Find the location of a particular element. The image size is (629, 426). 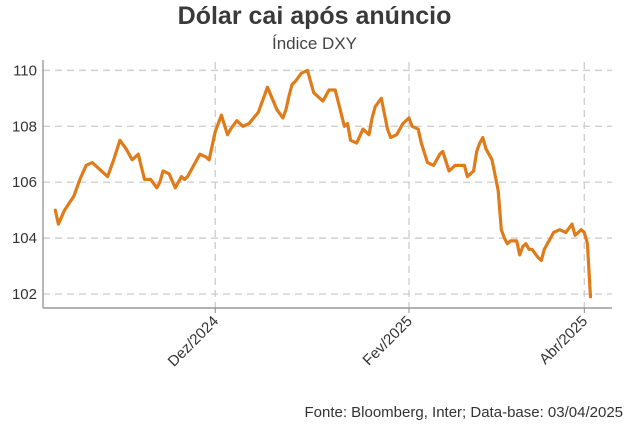

x-tick-label: Abr/2025 is located at coordinates (563, 340).